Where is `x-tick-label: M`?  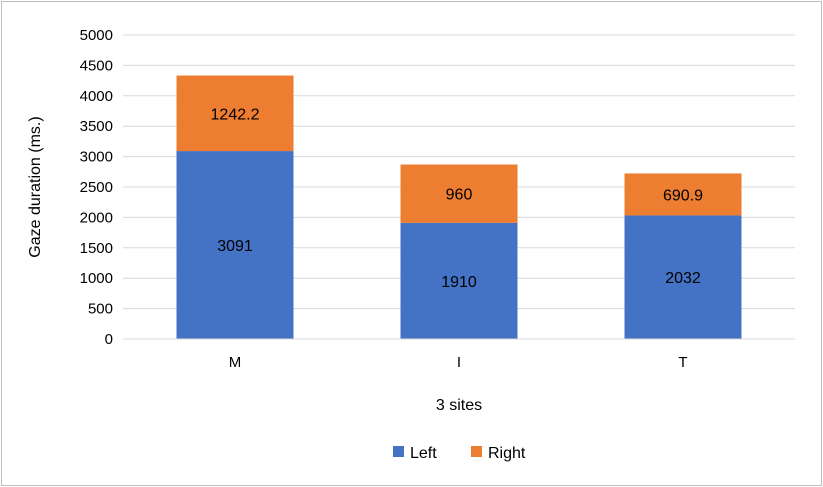
x-tick-label: M is located at coordinates (235, 362).